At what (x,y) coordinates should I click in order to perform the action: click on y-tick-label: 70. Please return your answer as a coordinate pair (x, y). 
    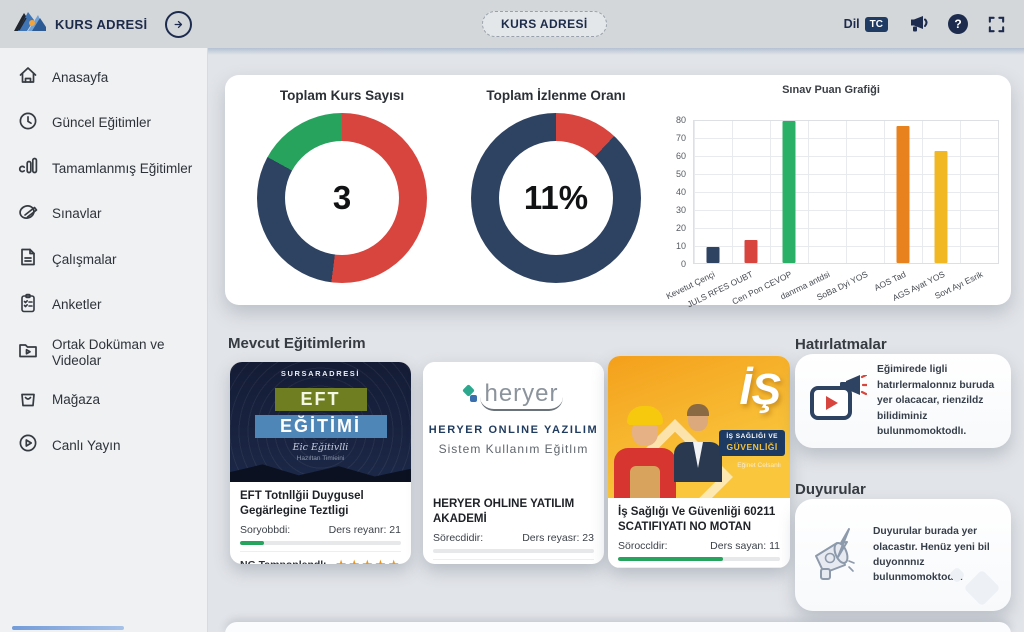
    Looking at the image, I should click on (680, 138).